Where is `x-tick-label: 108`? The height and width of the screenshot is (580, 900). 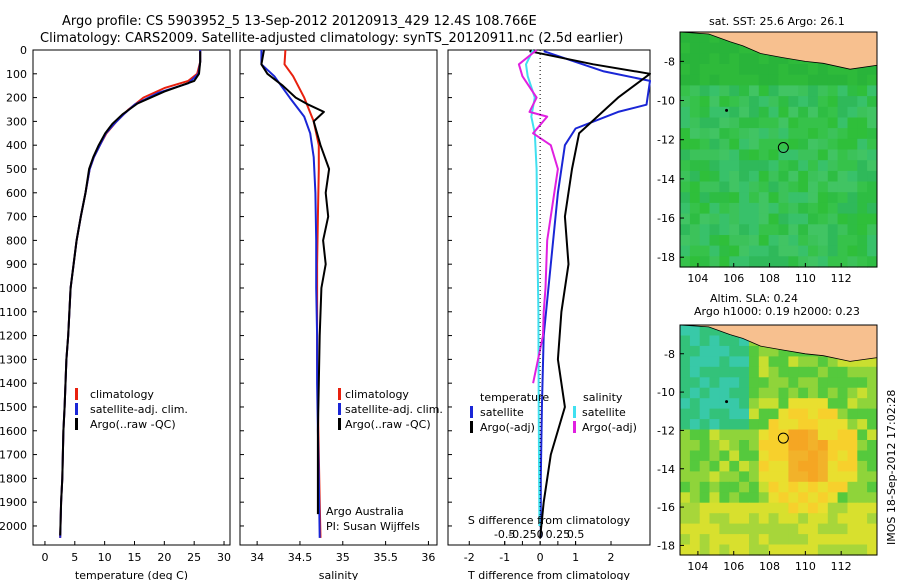
x-tick-label: 108 is located at coordinates (769, 278).